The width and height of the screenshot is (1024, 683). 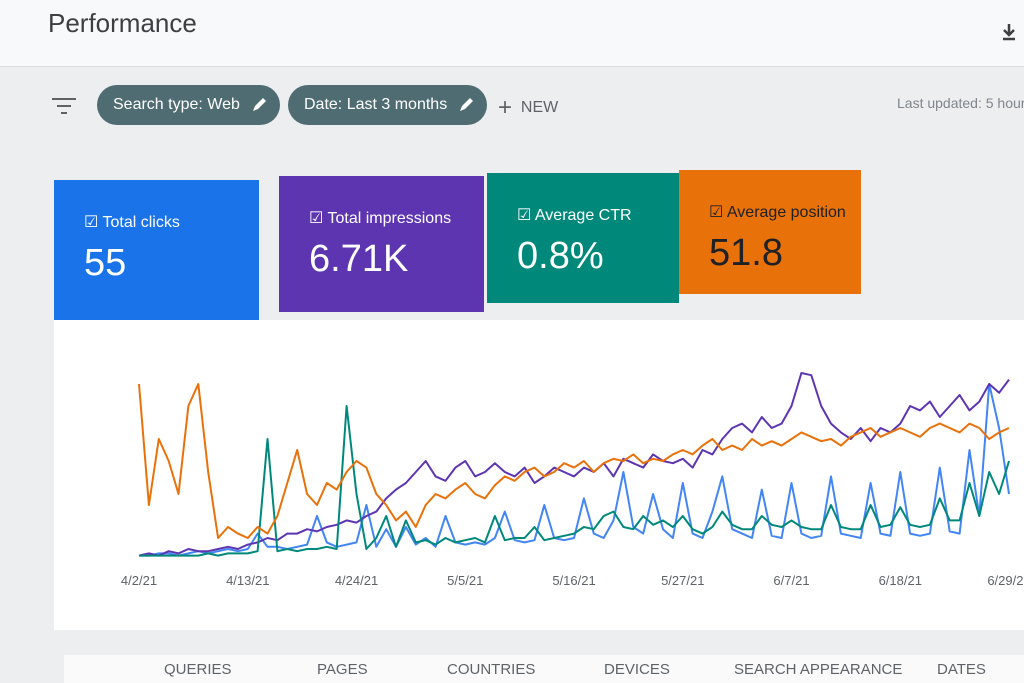 I want to click on x-tick-label: 4/2/21, so click(x=139, y=580).